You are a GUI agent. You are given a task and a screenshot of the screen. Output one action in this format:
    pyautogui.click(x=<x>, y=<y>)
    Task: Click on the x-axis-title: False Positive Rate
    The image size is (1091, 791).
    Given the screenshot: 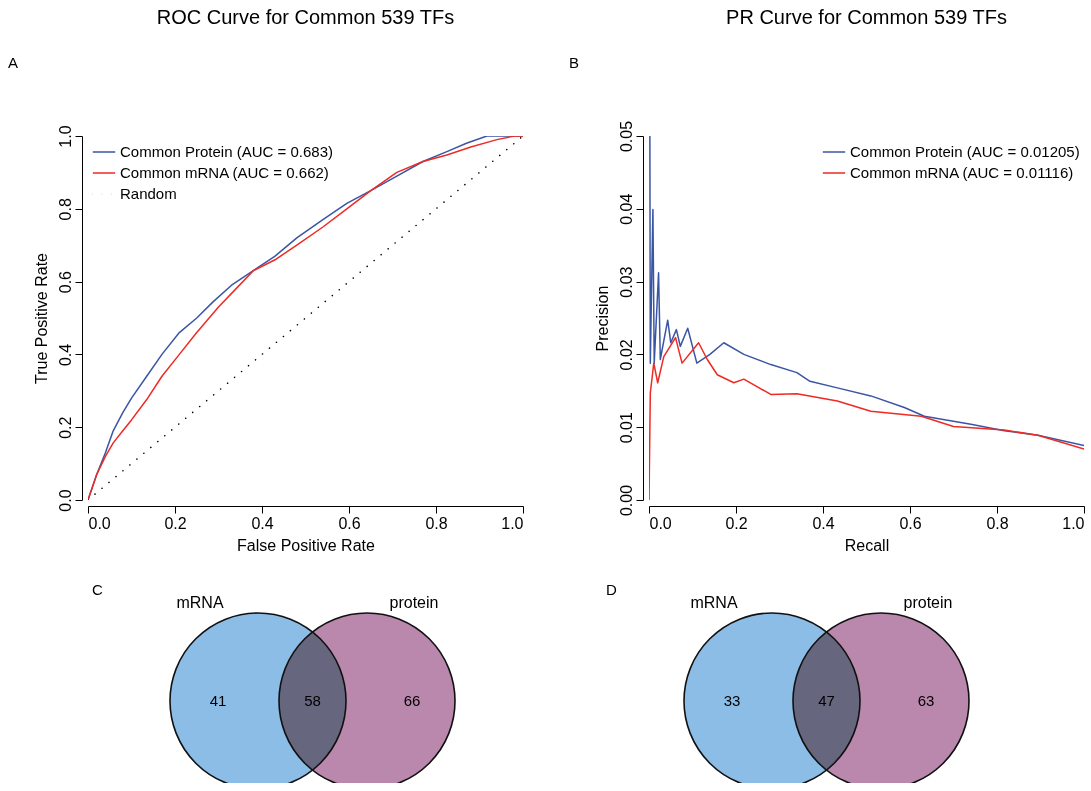 What is the action you would take?
    pyautogui.click(x=306, y=545)
    